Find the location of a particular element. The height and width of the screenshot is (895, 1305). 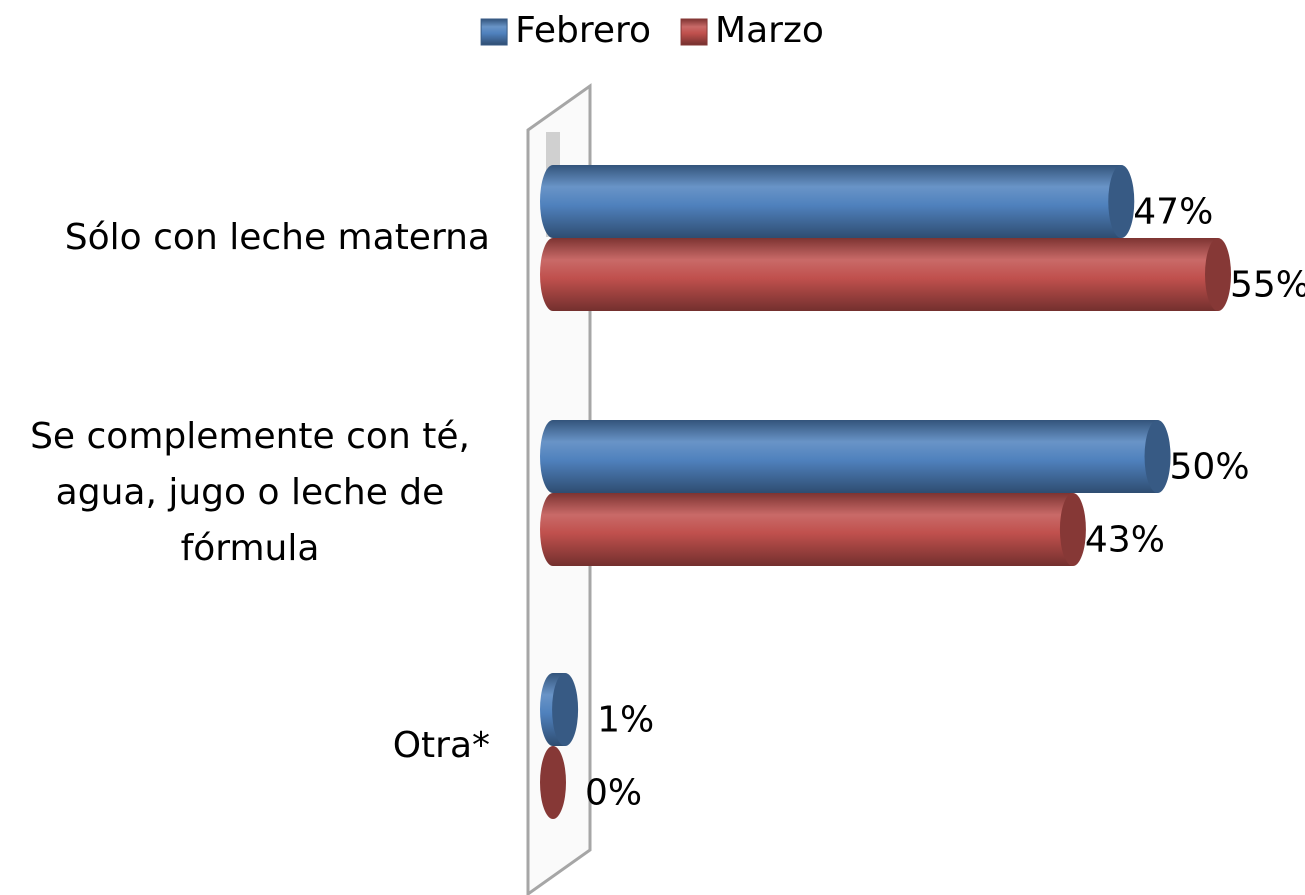

value-label: 1% is located at coordinates (625, 720).